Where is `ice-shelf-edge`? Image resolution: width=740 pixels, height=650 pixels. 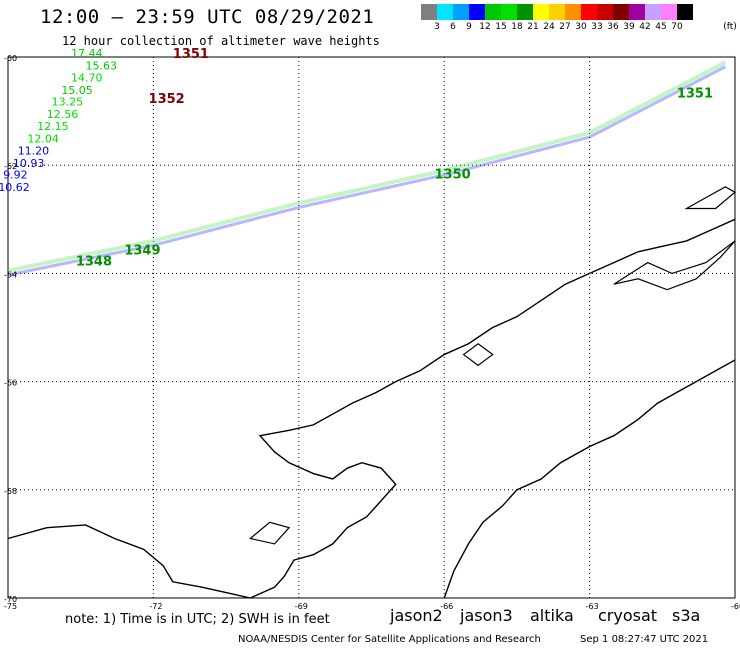 ice-shelf-edge is located at coordinates (589, 479).